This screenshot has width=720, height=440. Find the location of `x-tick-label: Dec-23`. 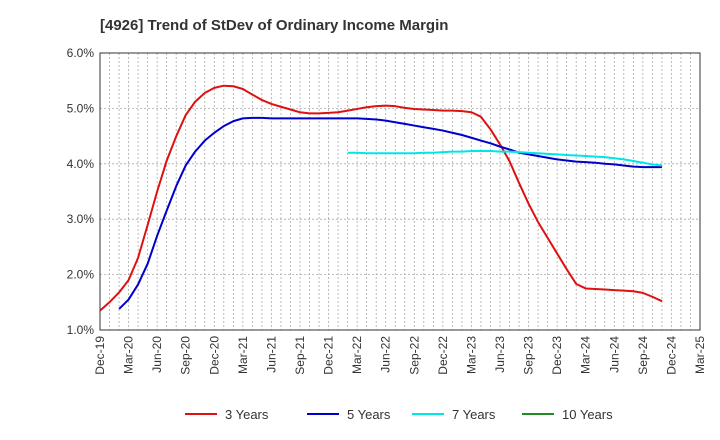

x-tick-label: Dec-23 is located at coordinates (557, 355).